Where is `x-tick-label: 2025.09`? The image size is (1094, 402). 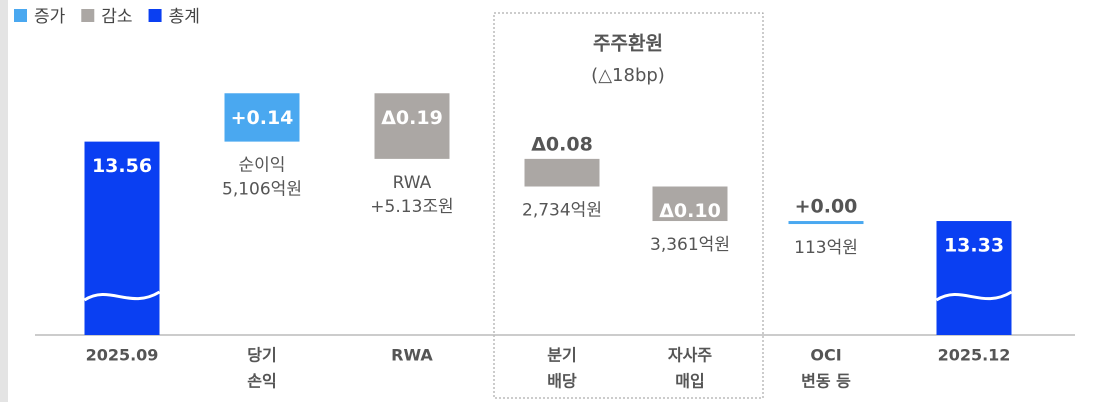 x-tick-label: 2025.09 is located at coordinates (122, 355).